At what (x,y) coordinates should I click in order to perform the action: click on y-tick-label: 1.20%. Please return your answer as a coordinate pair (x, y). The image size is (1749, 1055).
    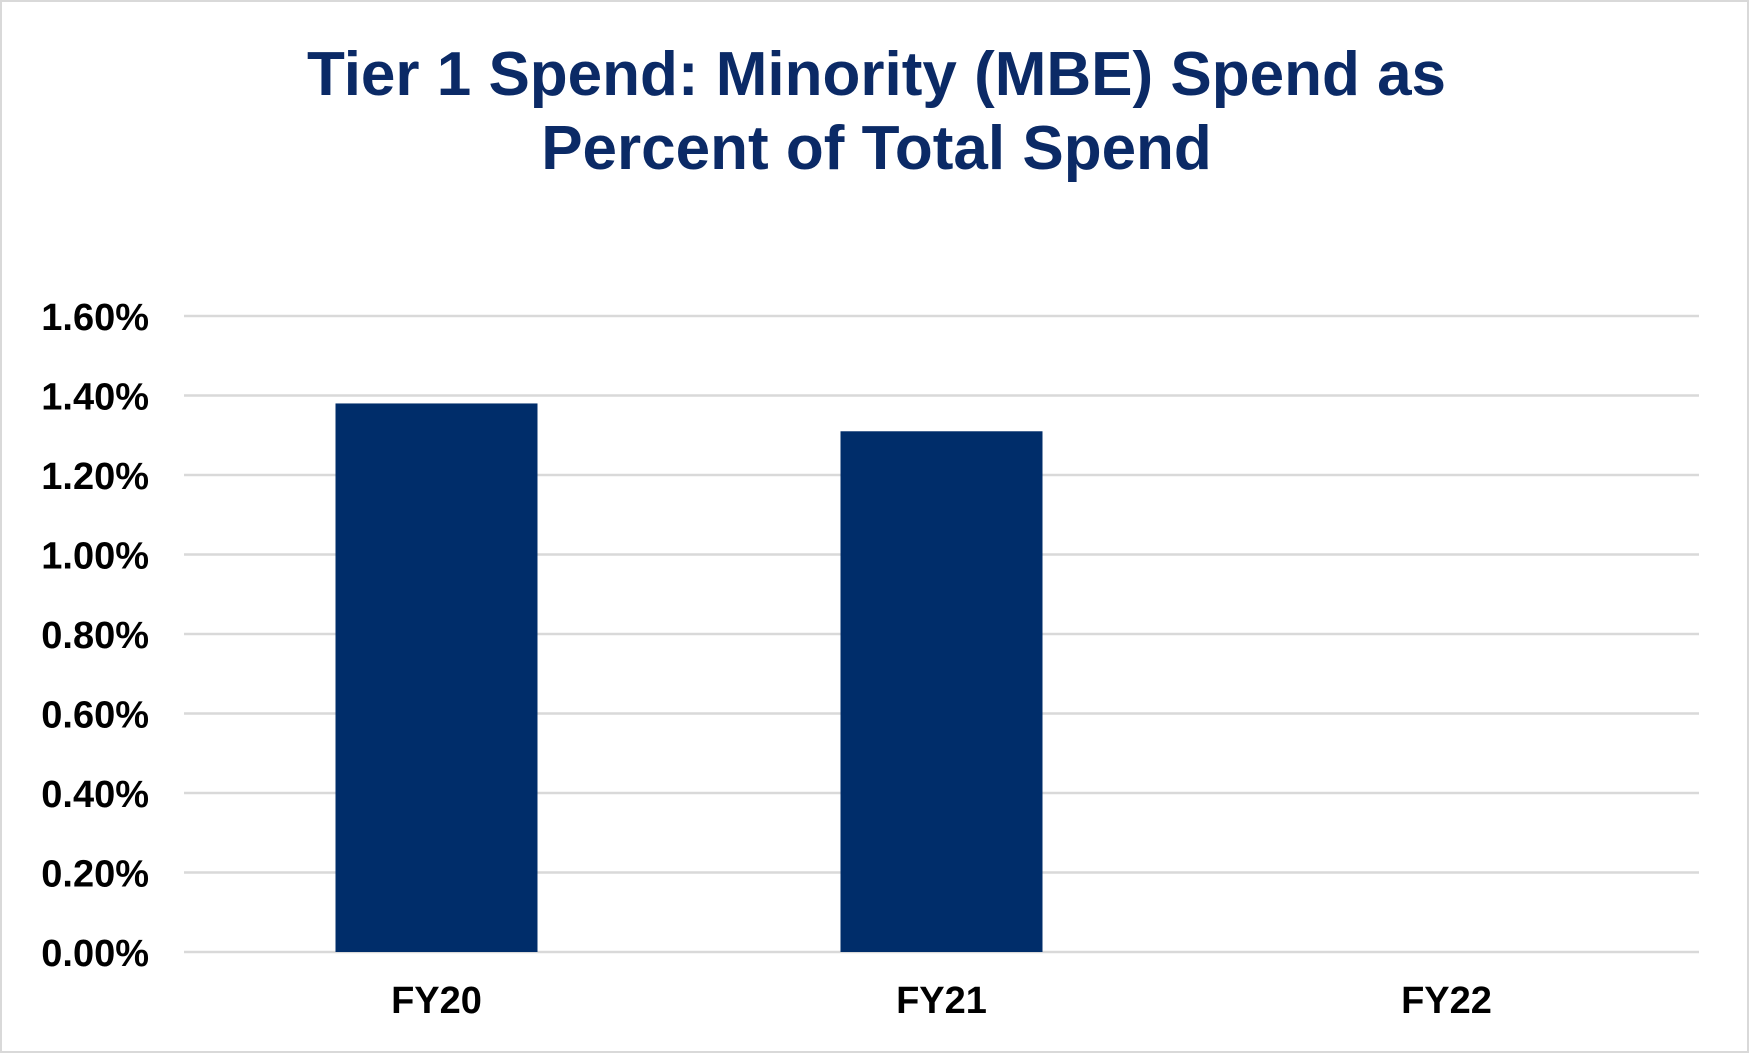
    Looking at the image, I should click on (95, 477).